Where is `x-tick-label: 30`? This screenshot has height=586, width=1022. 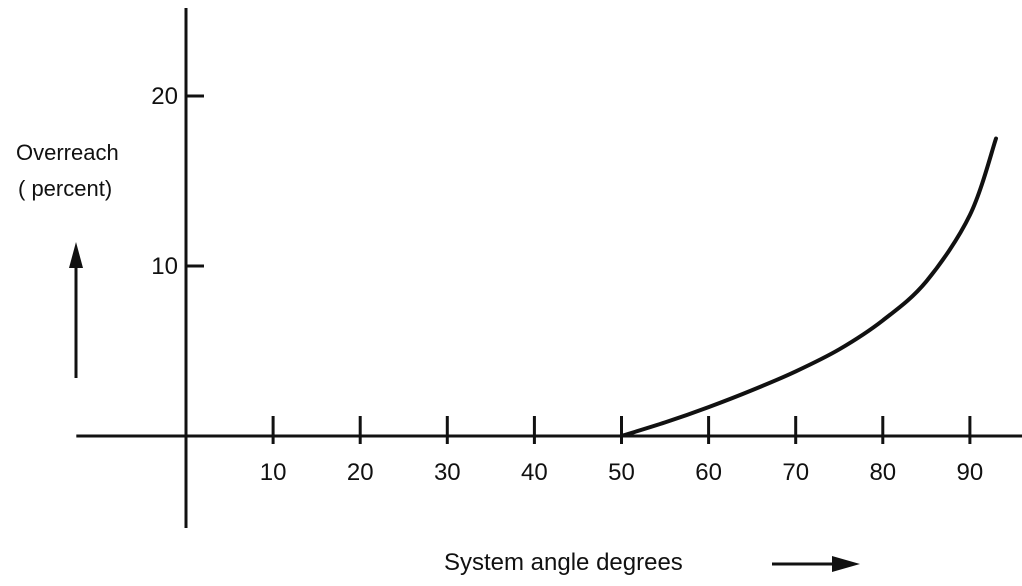 x-tick-label: 30 is located at coordinates (447, 472).